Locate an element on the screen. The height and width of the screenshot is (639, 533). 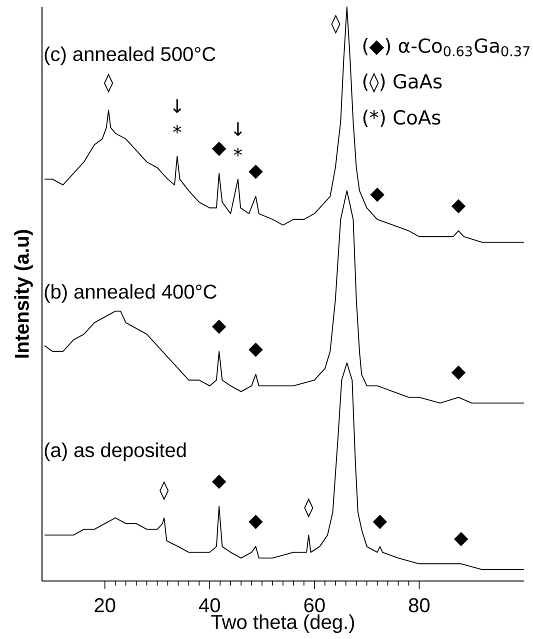
y-axis-title: Intensity (a.u) is located at coordinates (23, 294).